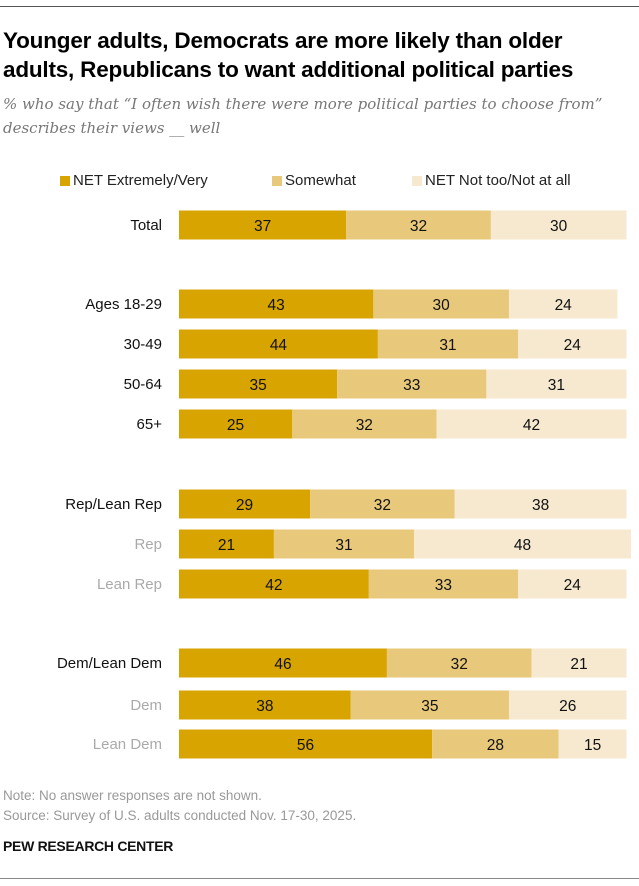  I want to click on data-label: 26, so click(567, 706).